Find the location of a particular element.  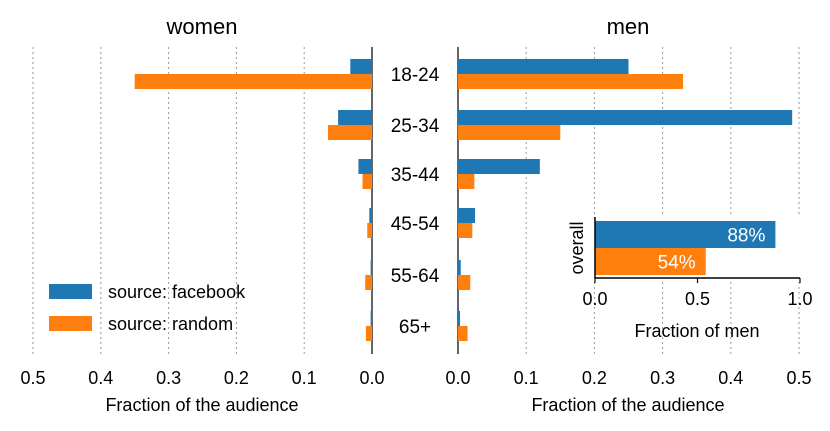

men-tick-label: 0.3 is located at coordinates (662, 378).